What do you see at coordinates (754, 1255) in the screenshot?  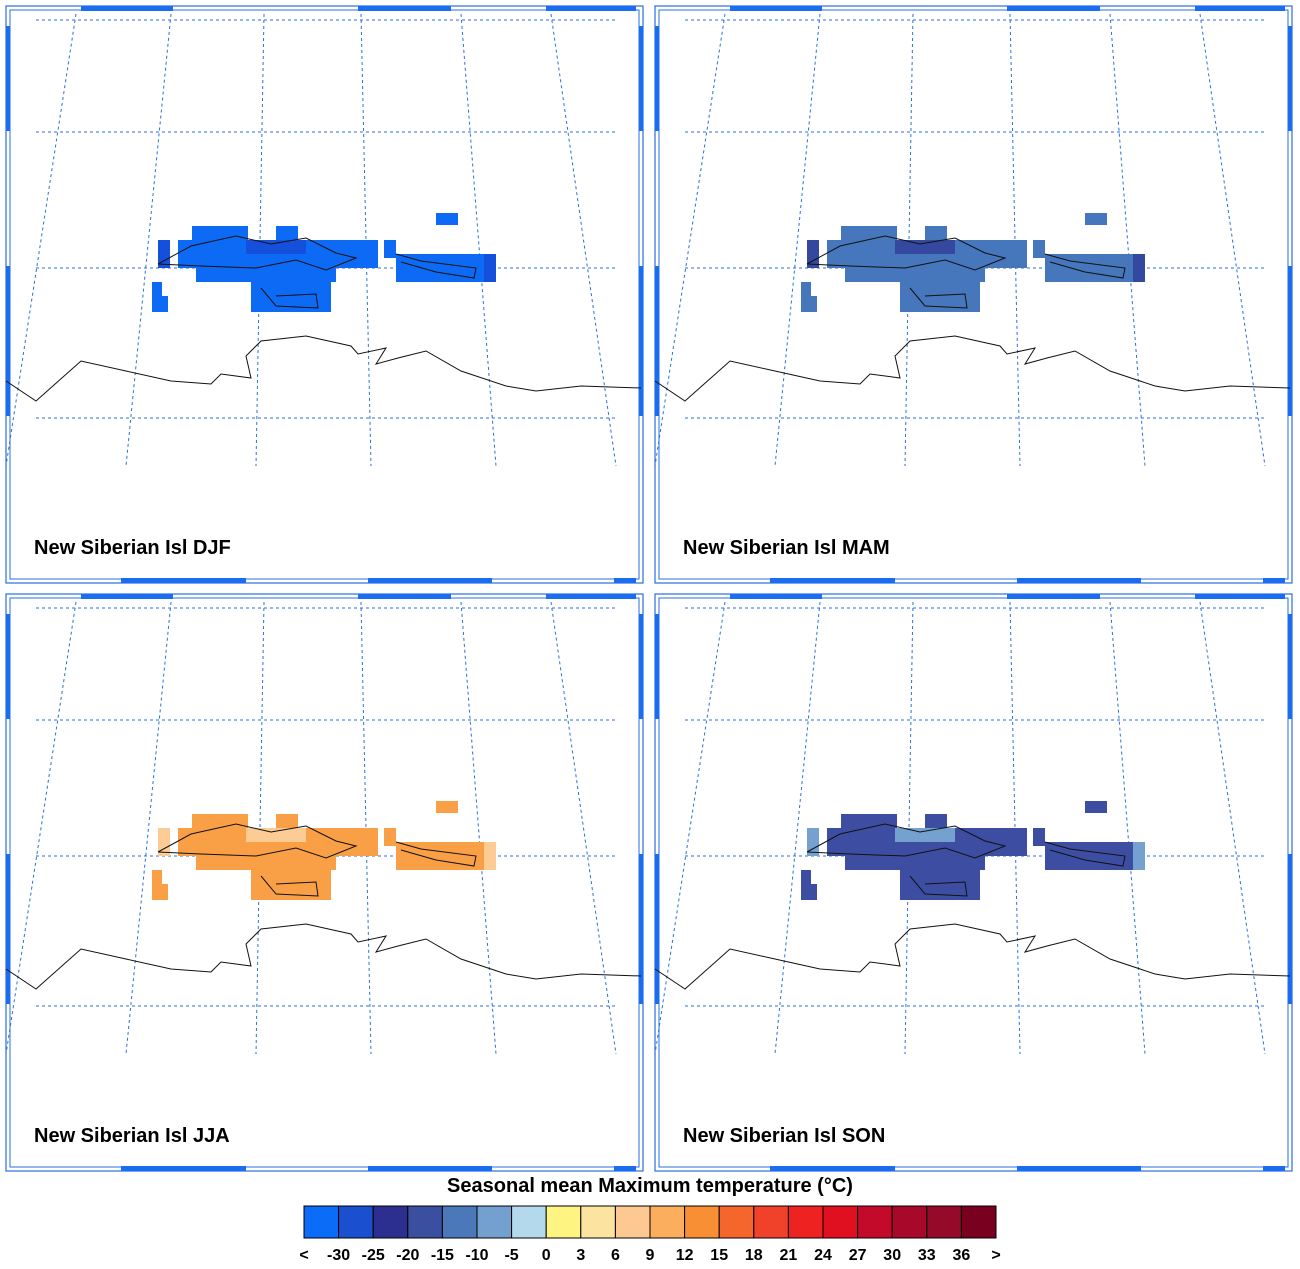 I see `colorbar-label: 18` at bounding box center [754, 1255].